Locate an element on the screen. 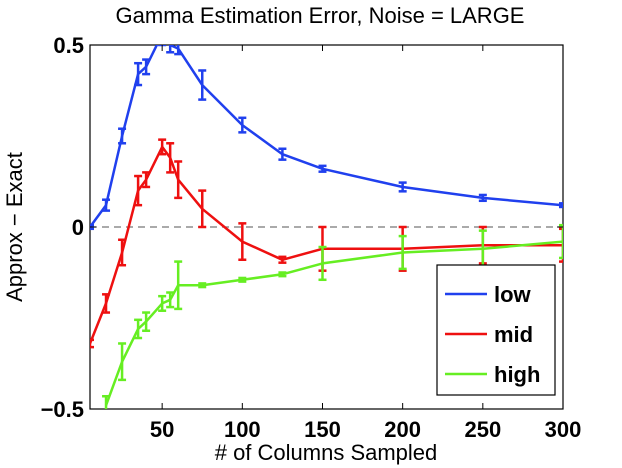  legend-label-low: low is located at coordinates (513, 294).